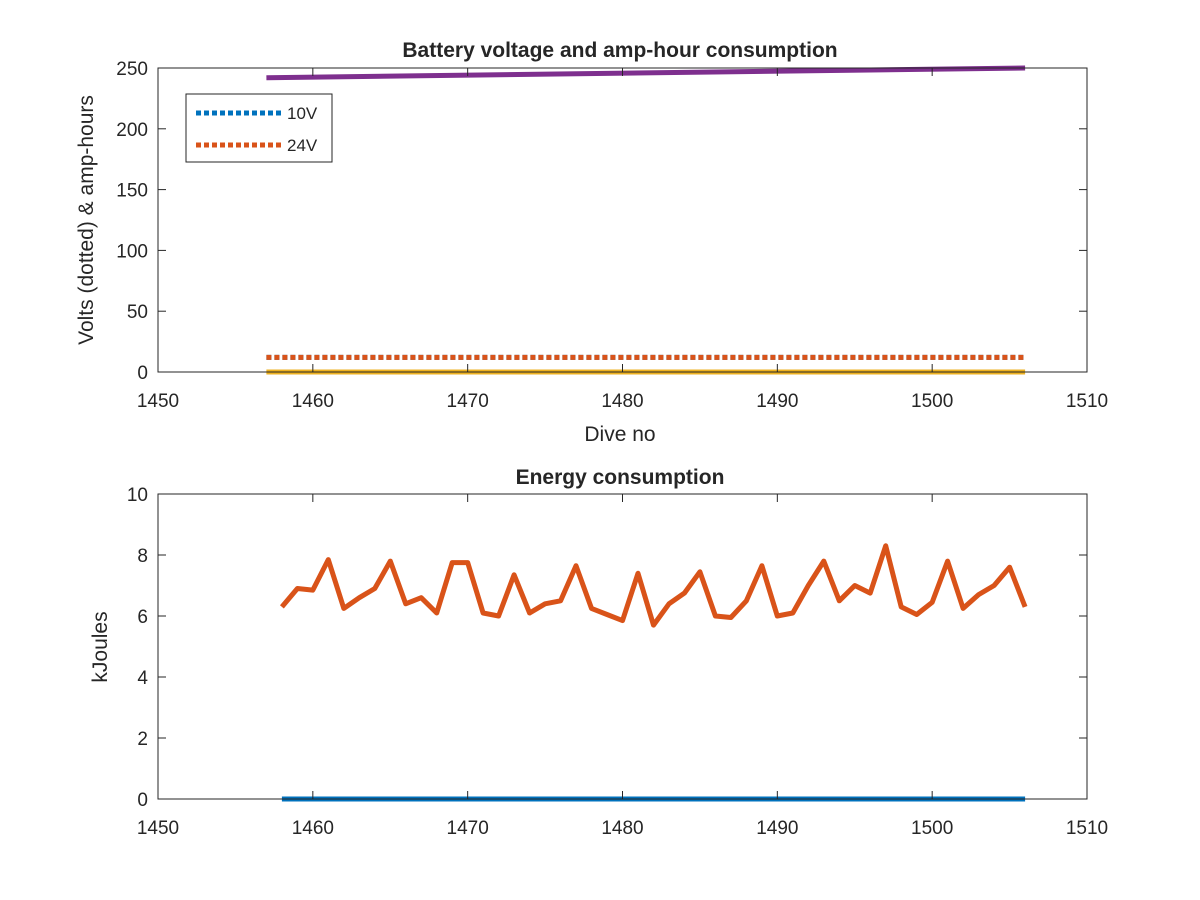 The width and height of the screenshot is (1200, 900). What do you see at coordinates (132, 130) in the screenshot?
I see `y-tick-label: 200` at bounding box center [132, 130].